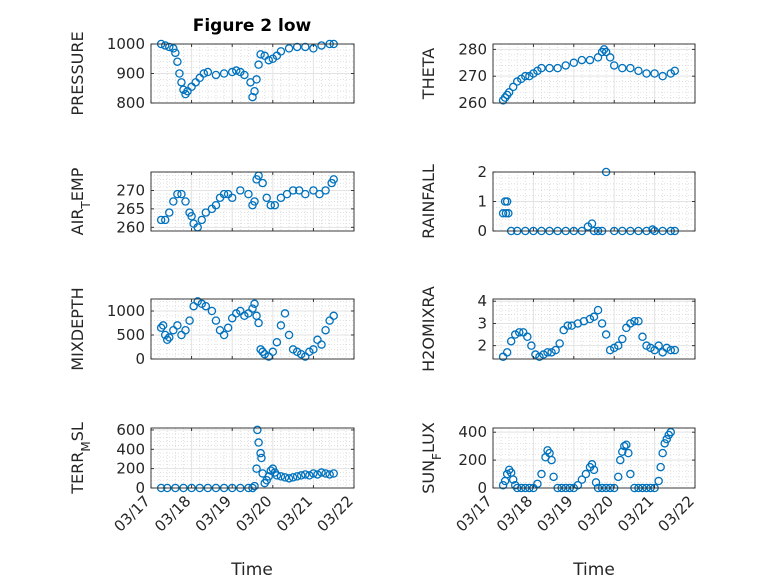 This screenshot has width=778, height=588. I want to click on panel-5-y-tick-label: 500, so click(130, 335).